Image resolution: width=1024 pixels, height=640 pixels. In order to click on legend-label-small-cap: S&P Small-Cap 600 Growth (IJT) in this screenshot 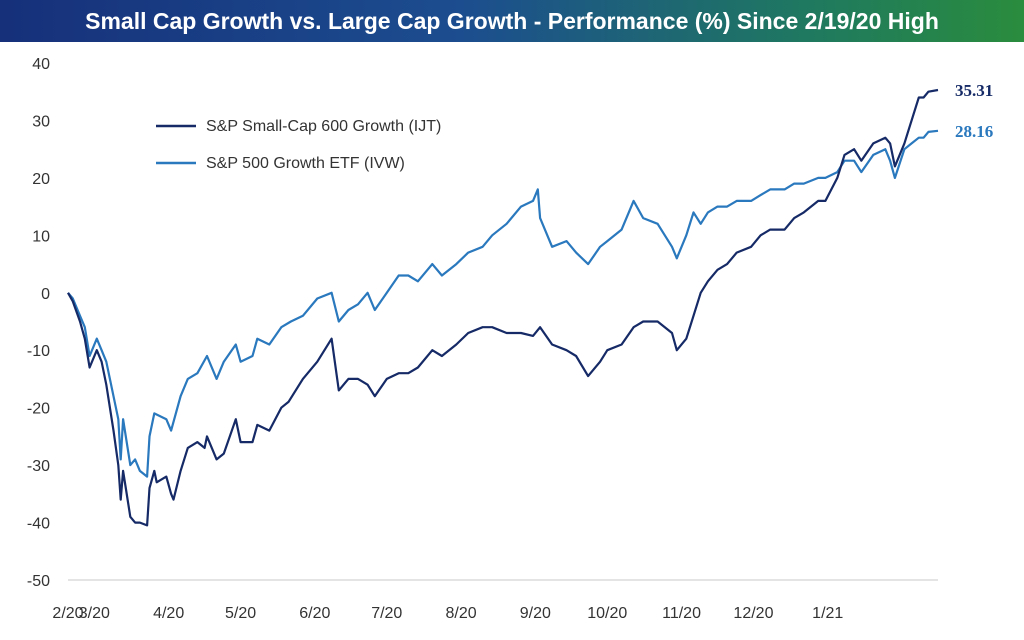, I will do `click(323, 126)`.